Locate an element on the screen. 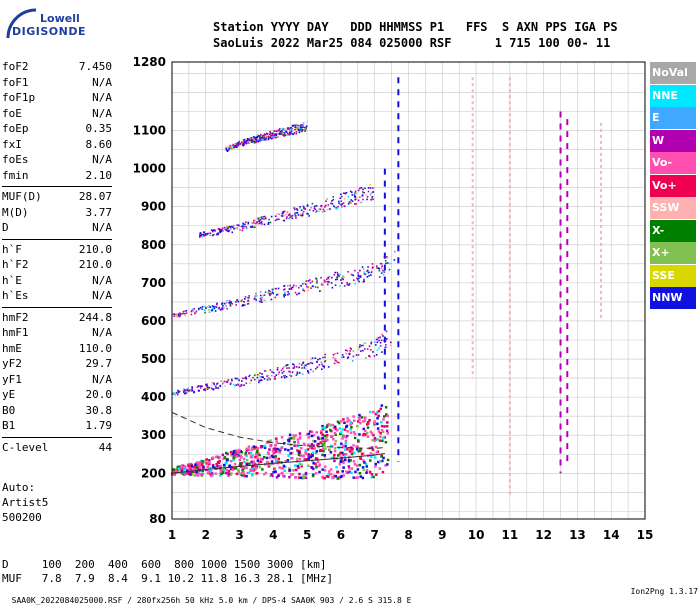 Image resolution: width=700 pixels, height=614 pixels. param-name: foF2 is located at coordinates (15, 66).